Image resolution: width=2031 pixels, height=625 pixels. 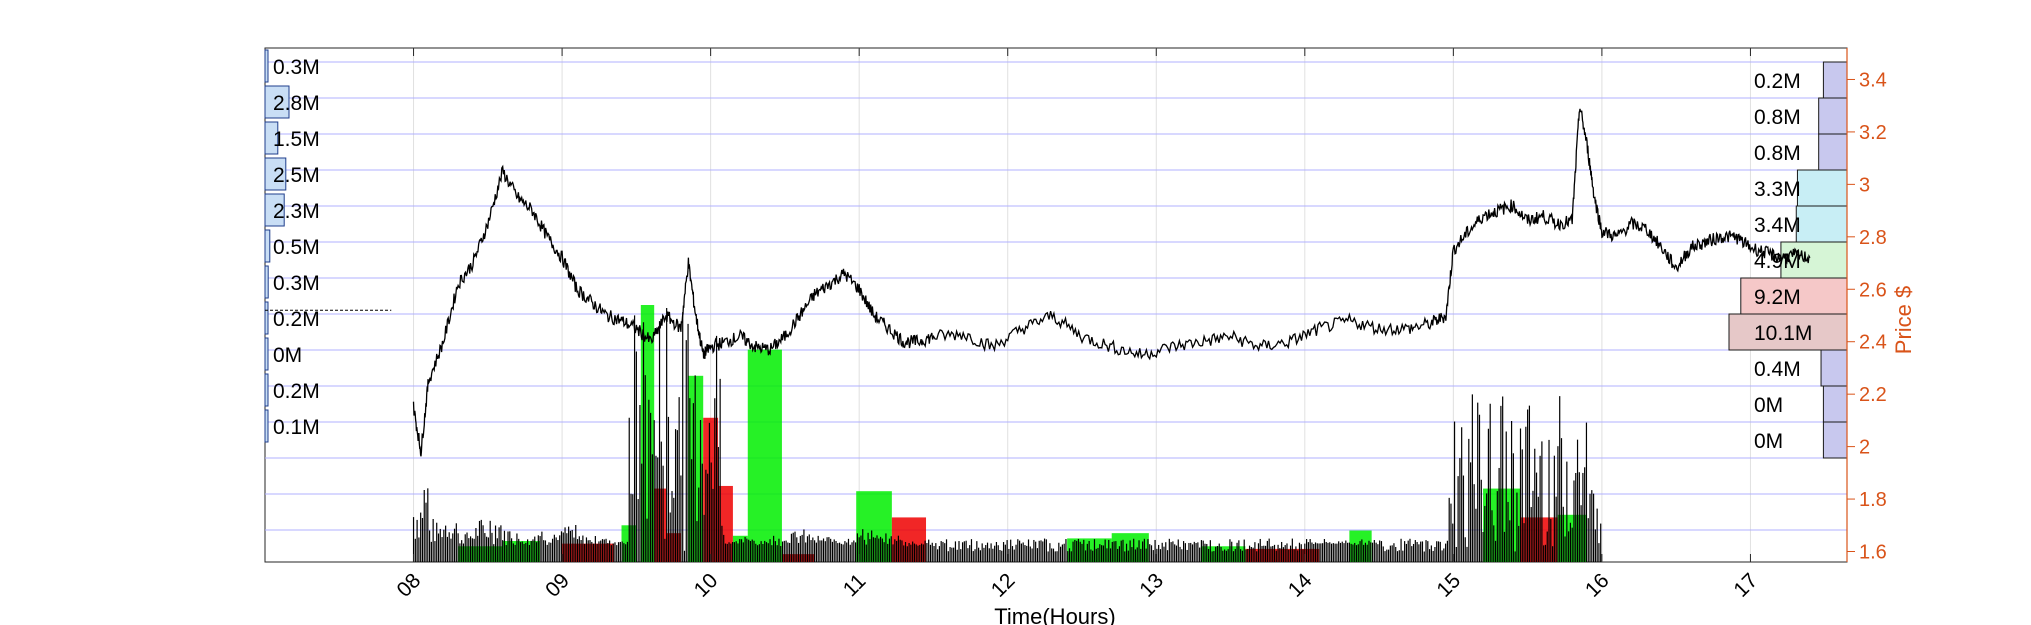 I want to click on x-tick-label: 17, so click(x=1745, y=585).